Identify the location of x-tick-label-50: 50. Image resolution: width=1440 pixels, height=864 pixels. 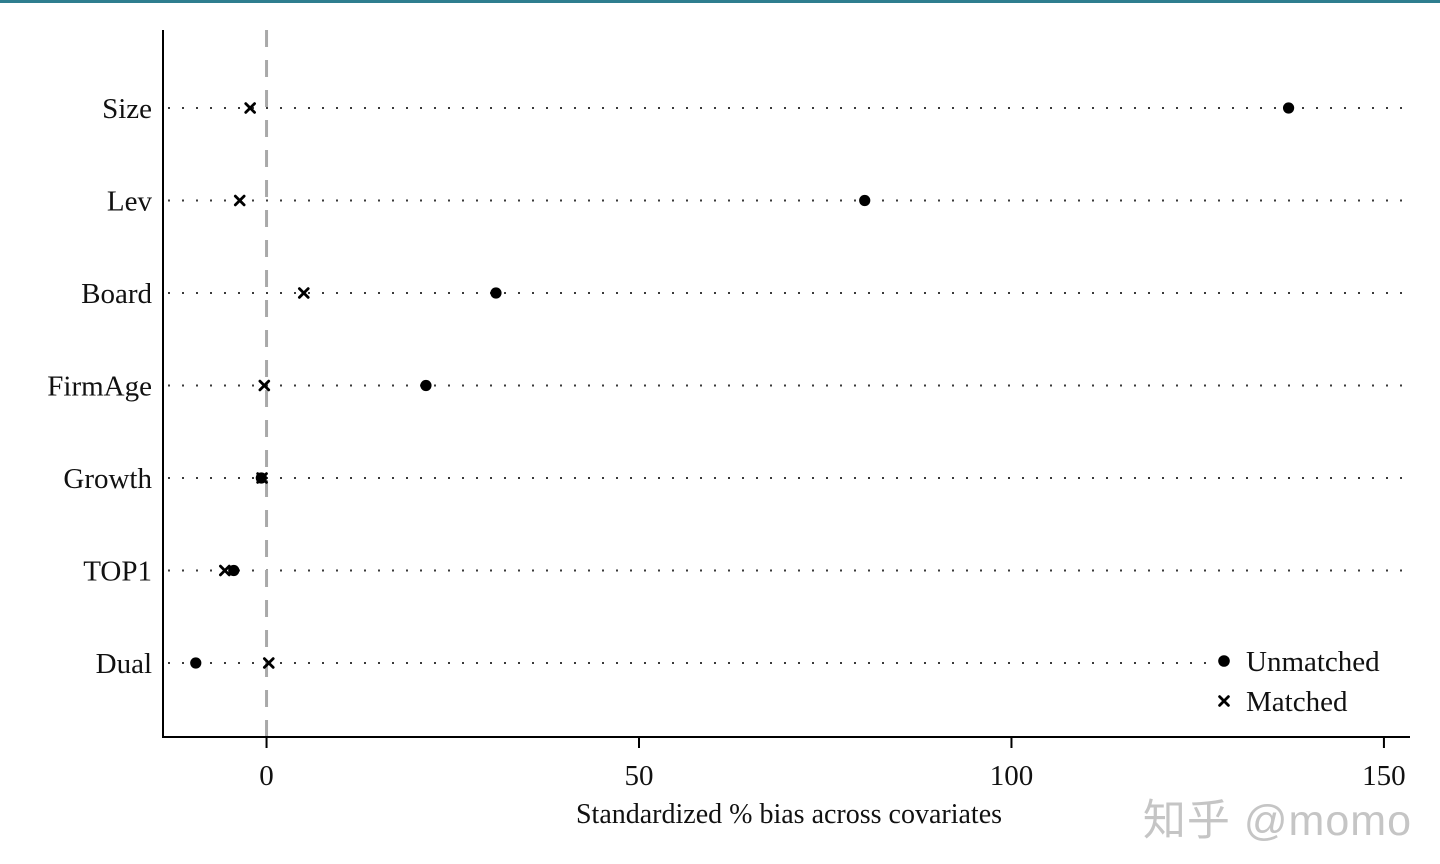
(639, 776).